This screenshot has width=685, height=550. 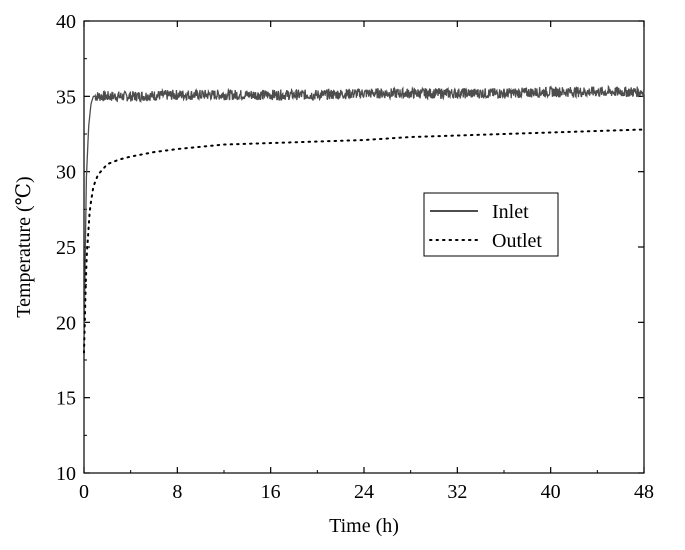 What do you see at coordinates (177, 492) in the screenshot?
I see `x-tick-label: 8` at bounding box center [177, 492].